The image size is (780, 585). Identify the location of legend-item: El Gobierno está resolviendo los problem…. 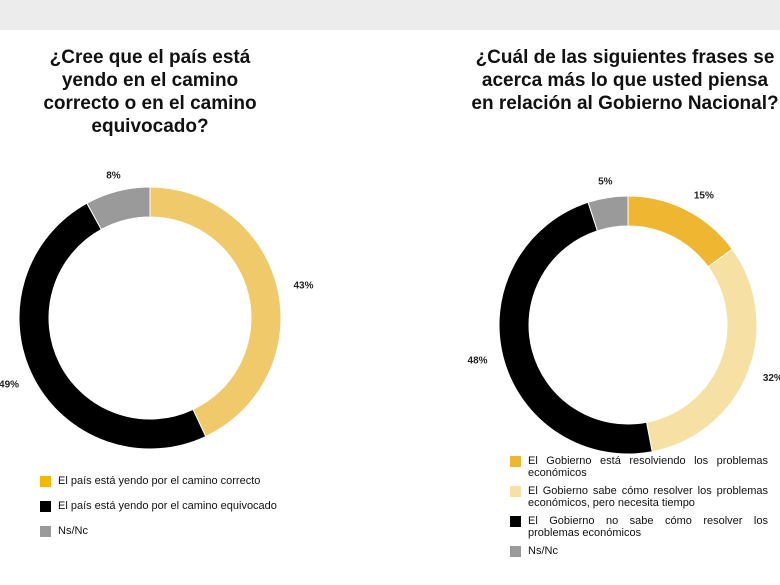
(639, 467).